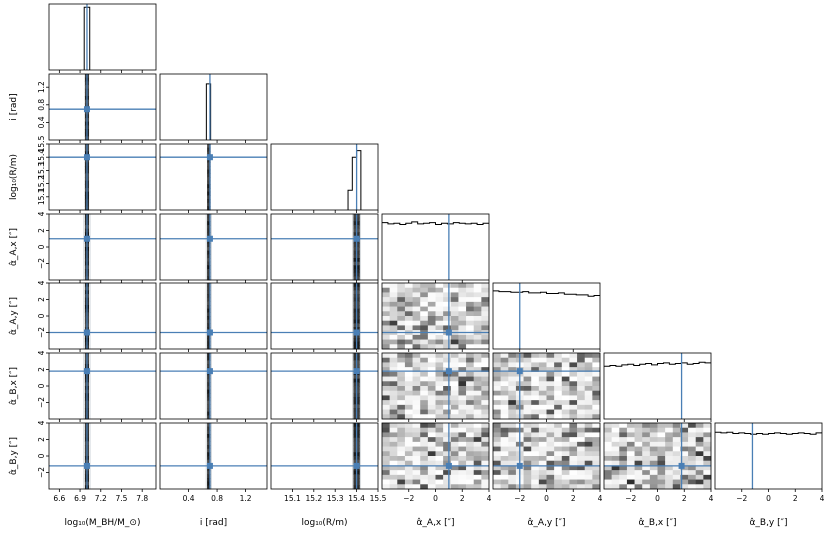  I want to click on x-tick-label-aBy: 2, so click(795, 498).